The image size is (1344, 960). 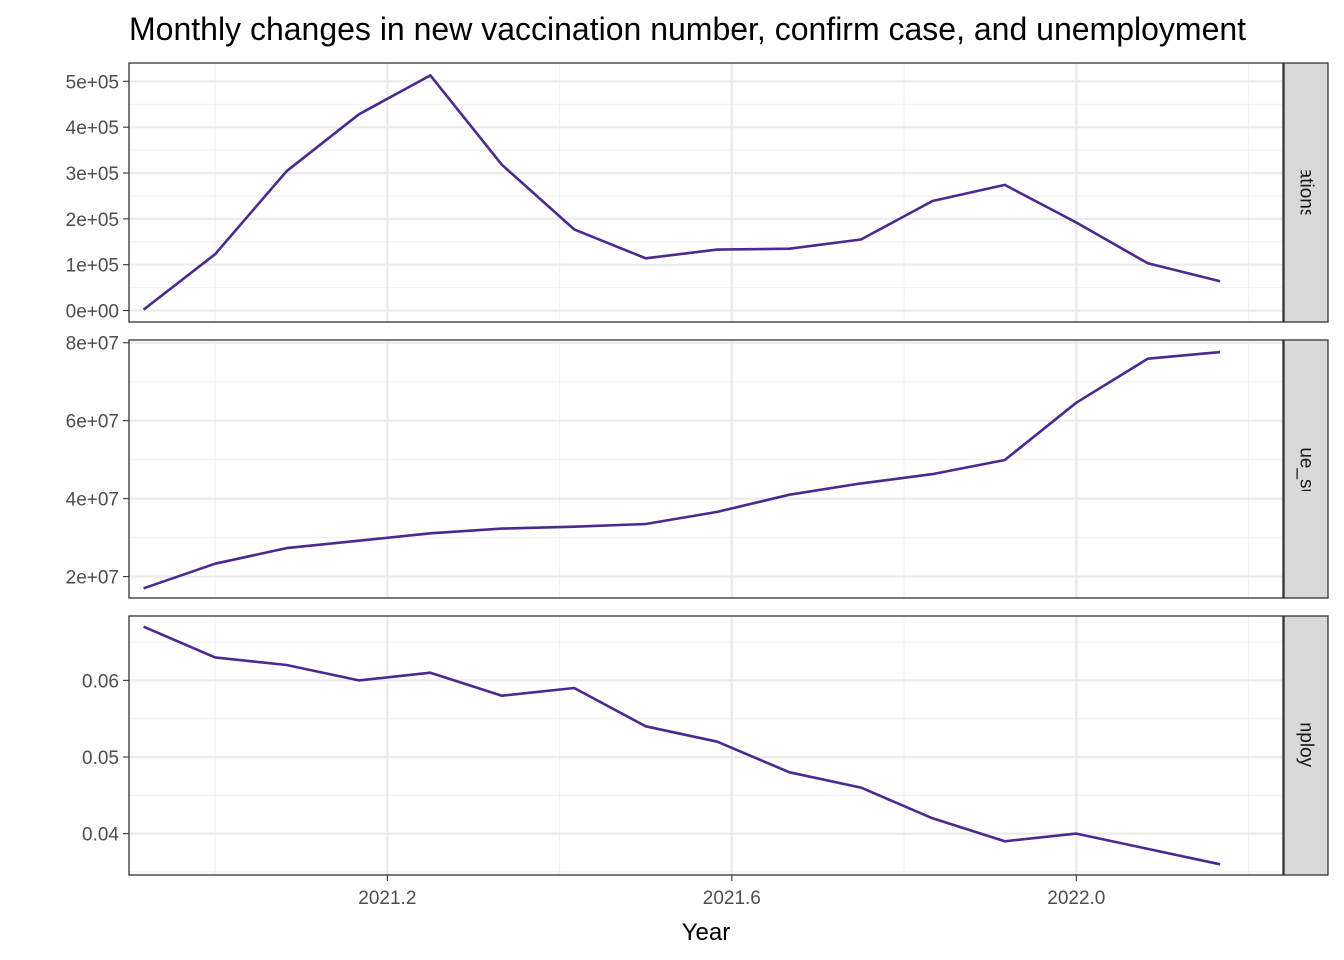 I want to click on y-tick-label: 2e+07, so click(x=92, y=578).